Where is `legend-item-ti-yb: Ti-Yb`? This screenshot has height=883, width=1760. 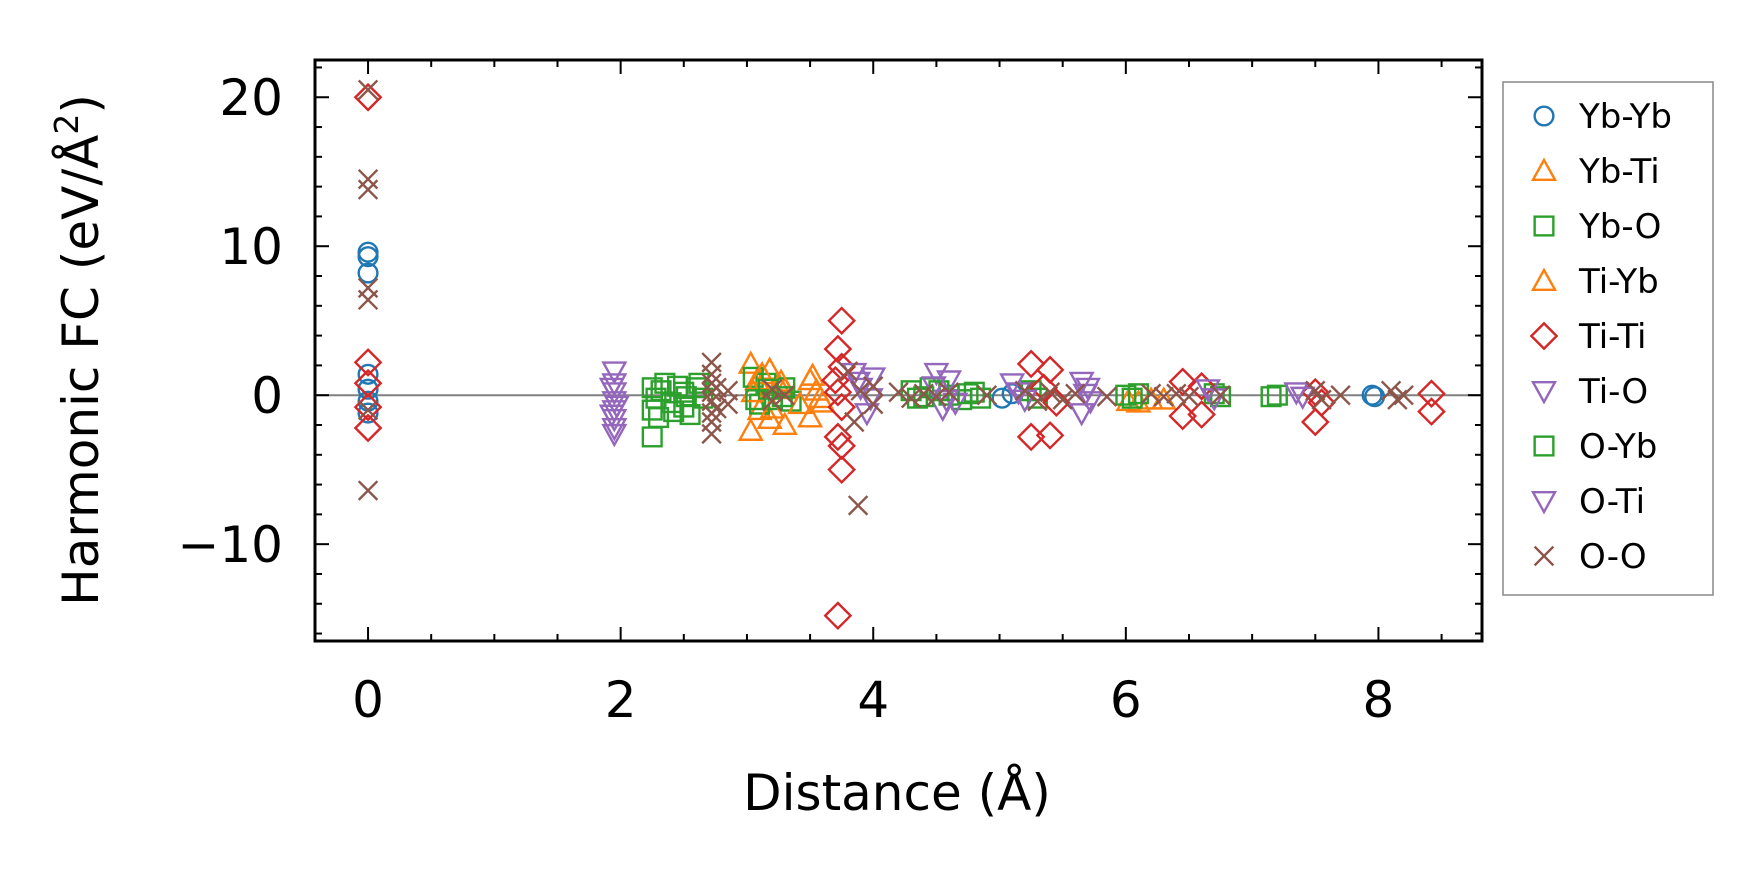 legend-item-ti-yb: Ti-Yb is located at coordinates (1594, 282).